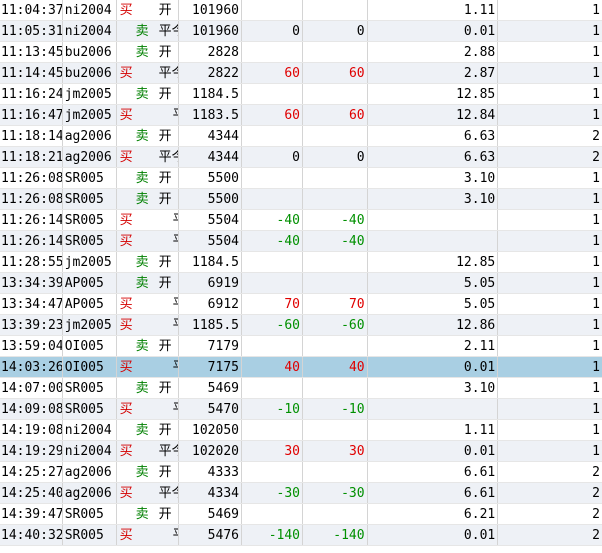 The width and height of the screenshot is (602, 553). Describe the element at coordinates (301, 262) in the screenshot. I see `table-row: 11:28:55 jm2005 卖 开 1184.5 12.85 1` at that location.